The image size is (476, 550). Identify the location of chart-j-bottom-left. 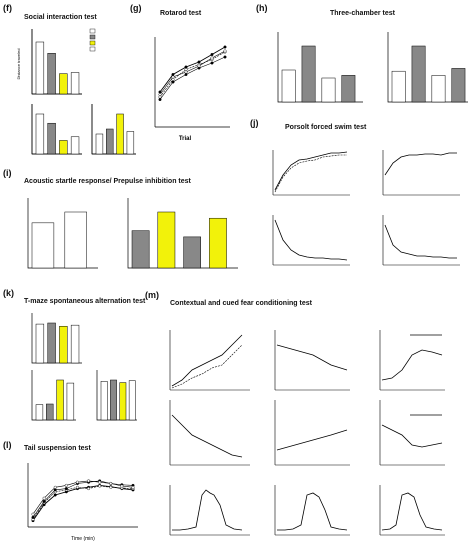
(311, 240).